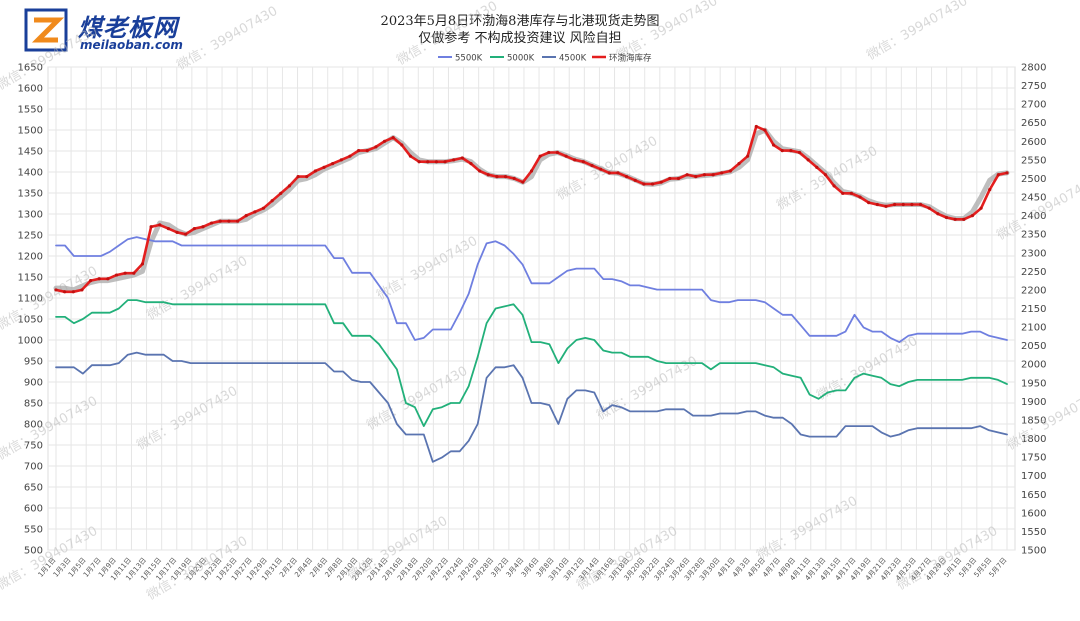  I want to click on y-right-tick-label: 2050, so click(1033, 346).